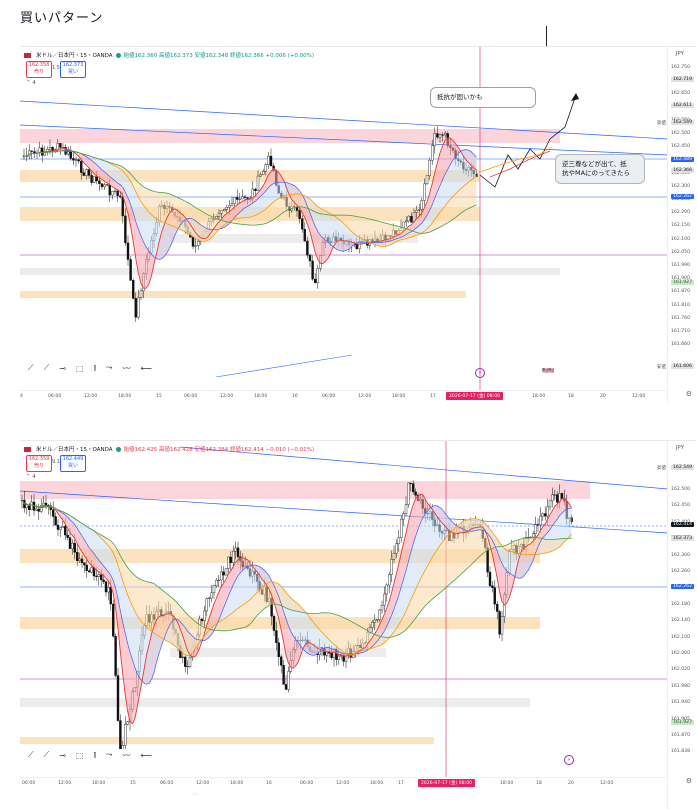 The height and width of the screenshot is (809, 697). Describe the element at coordinates (680, 555) in the screenshot. I see `price-tick-label: 162.300` at that location.